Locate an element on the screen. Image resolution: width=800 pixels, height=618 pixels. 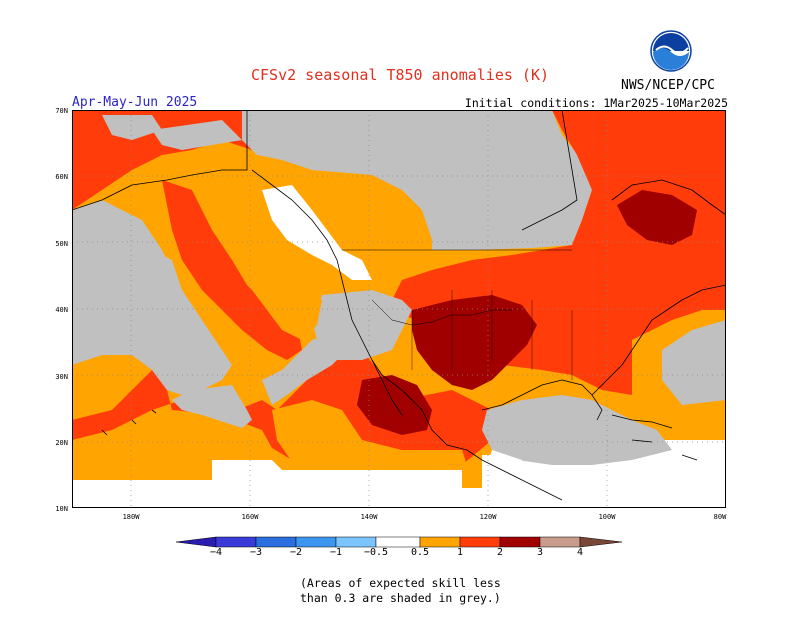
colorbar-label: −3 is located at coordinates (256, 552).